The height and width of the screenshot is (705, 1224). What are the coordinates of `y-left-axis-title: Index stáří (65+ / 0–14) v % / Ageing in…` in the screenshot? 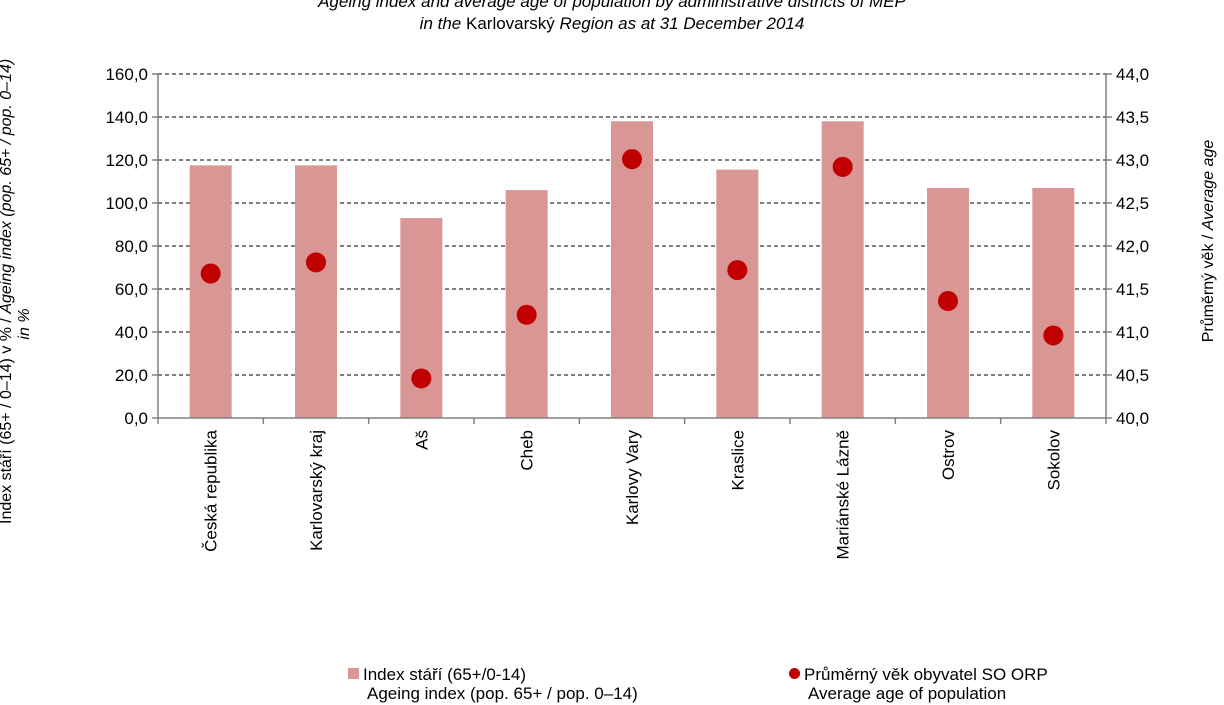 It's located at (17, 324).